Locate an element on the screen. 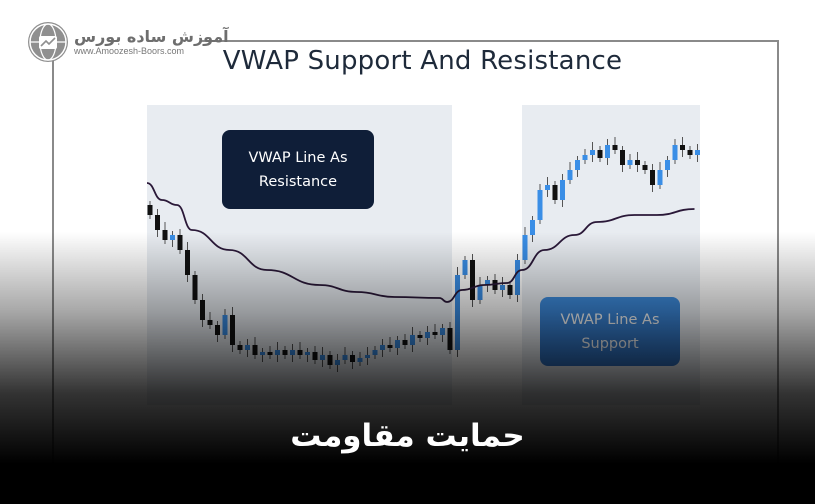  support-label: VWAP Line As Support is located at coordinates (610, 331).